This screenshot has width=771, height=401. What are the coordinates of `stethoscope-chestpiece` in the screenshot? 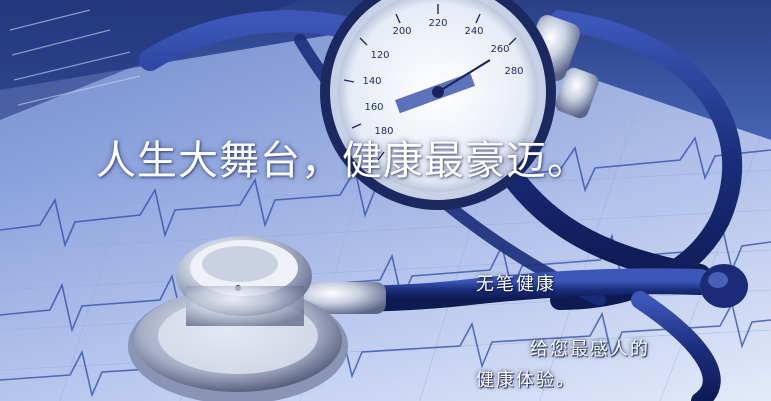 It's located at (238, 318).